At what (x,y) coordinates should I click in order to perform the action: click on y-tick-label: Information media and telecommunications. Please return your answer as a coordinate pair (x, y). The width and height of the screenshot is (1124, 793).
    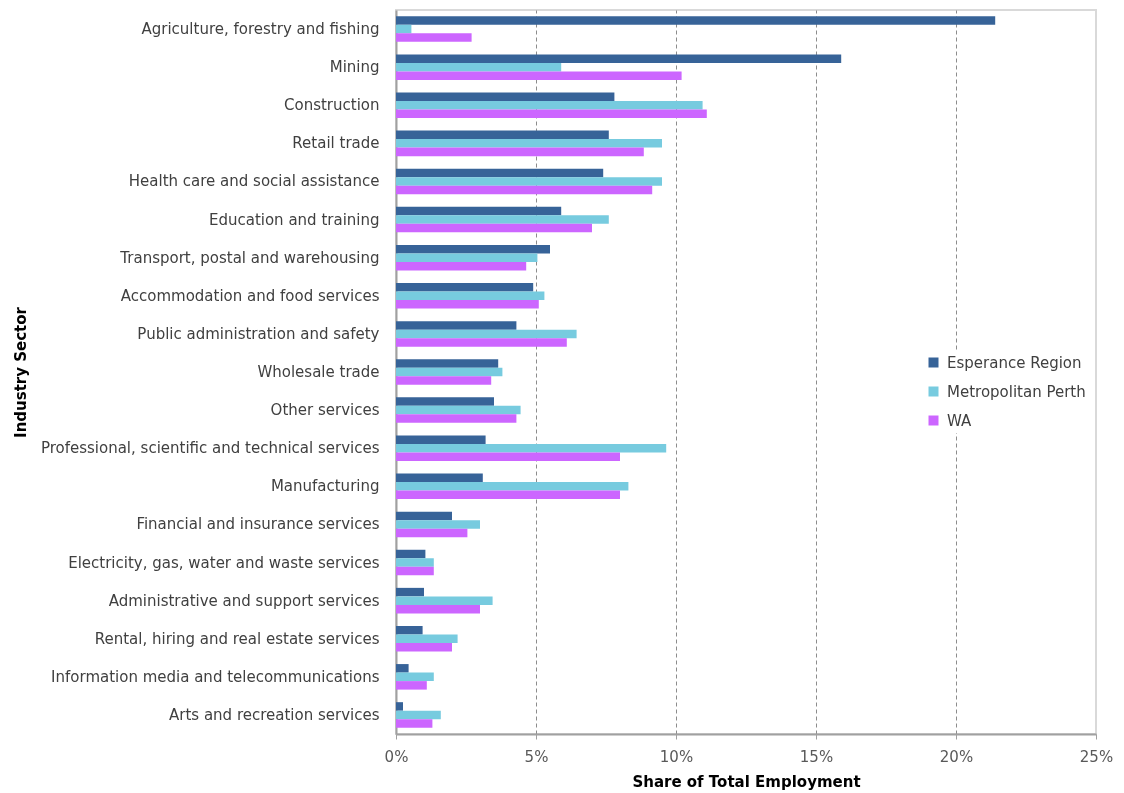
    Looking at the image, I should click on (215, 676).